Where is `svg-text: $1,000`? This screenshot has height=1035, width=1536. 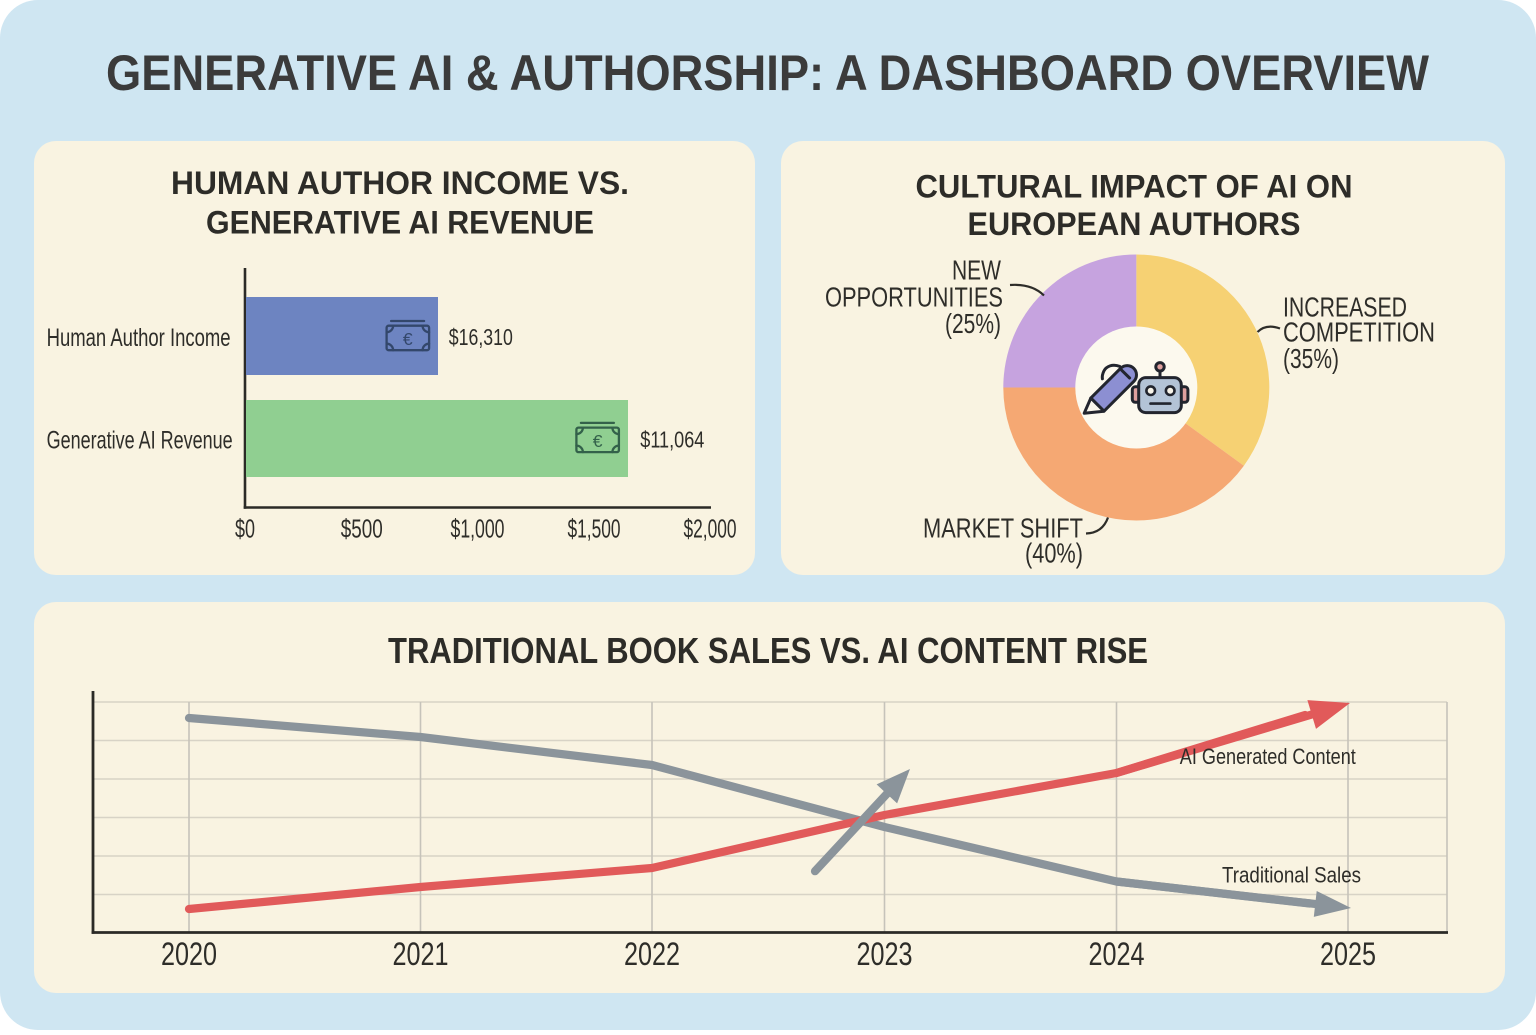 svg-text: $1,000 is located at coordinates (478, 529).